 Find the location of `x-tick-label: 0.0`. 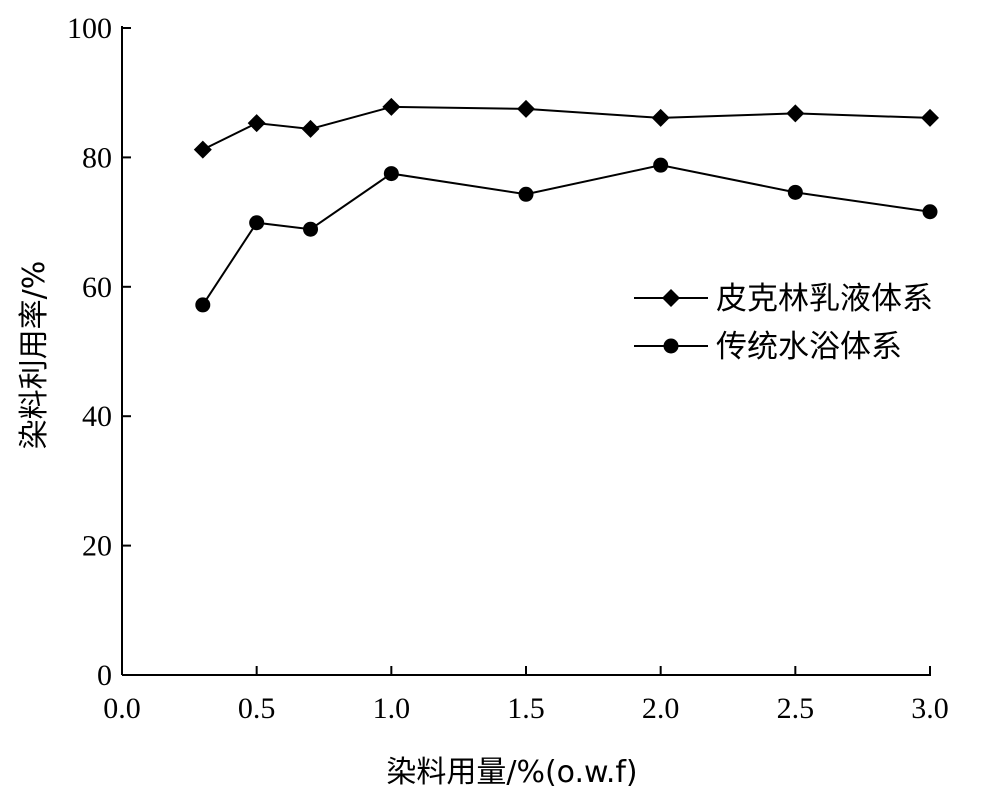

x-tick-label: 0.0 is located at coordinates (122, 708).